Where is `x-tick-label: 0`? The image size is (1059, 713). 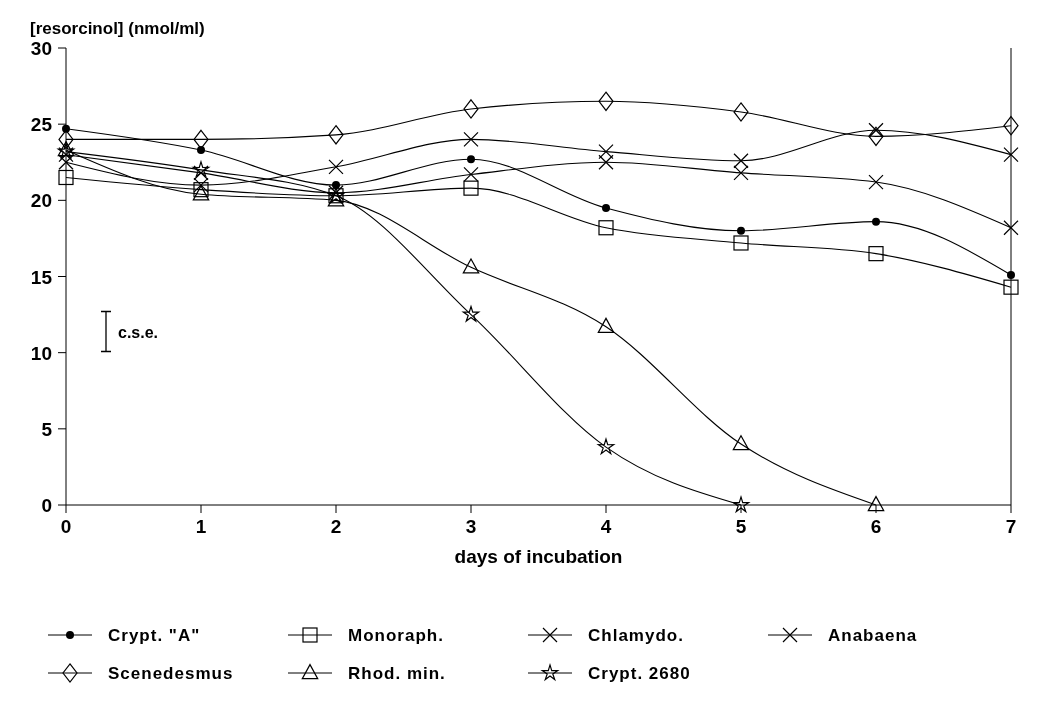
x-tick-label: 0 is located at coordinates (66, 526).